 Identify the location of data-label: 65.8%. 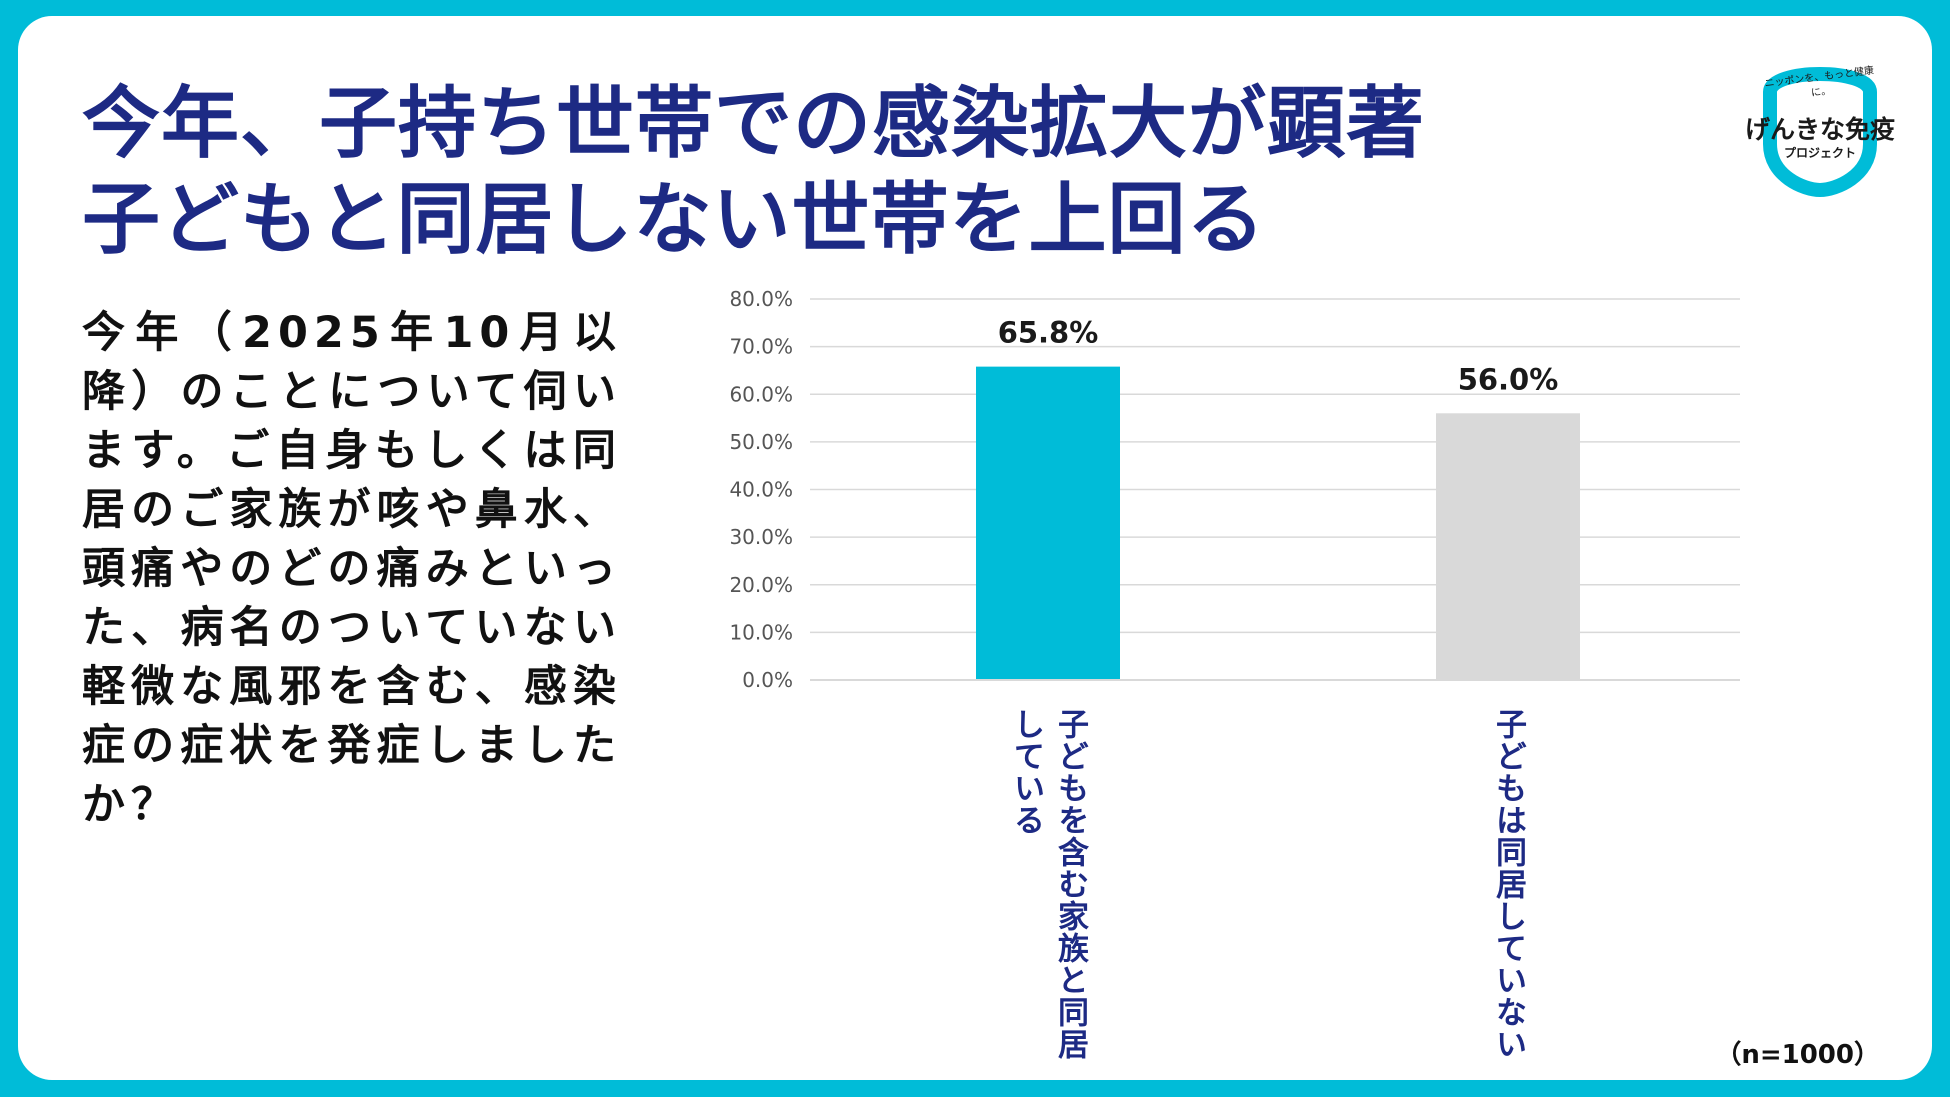
(1048, 333).